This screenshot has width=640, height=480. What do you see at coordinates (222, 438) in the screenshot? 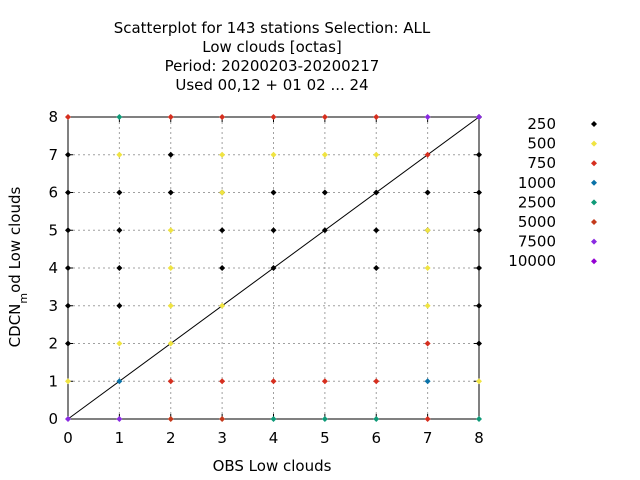
I see `x-tick-label: 3` at bounding box center [222, 438].